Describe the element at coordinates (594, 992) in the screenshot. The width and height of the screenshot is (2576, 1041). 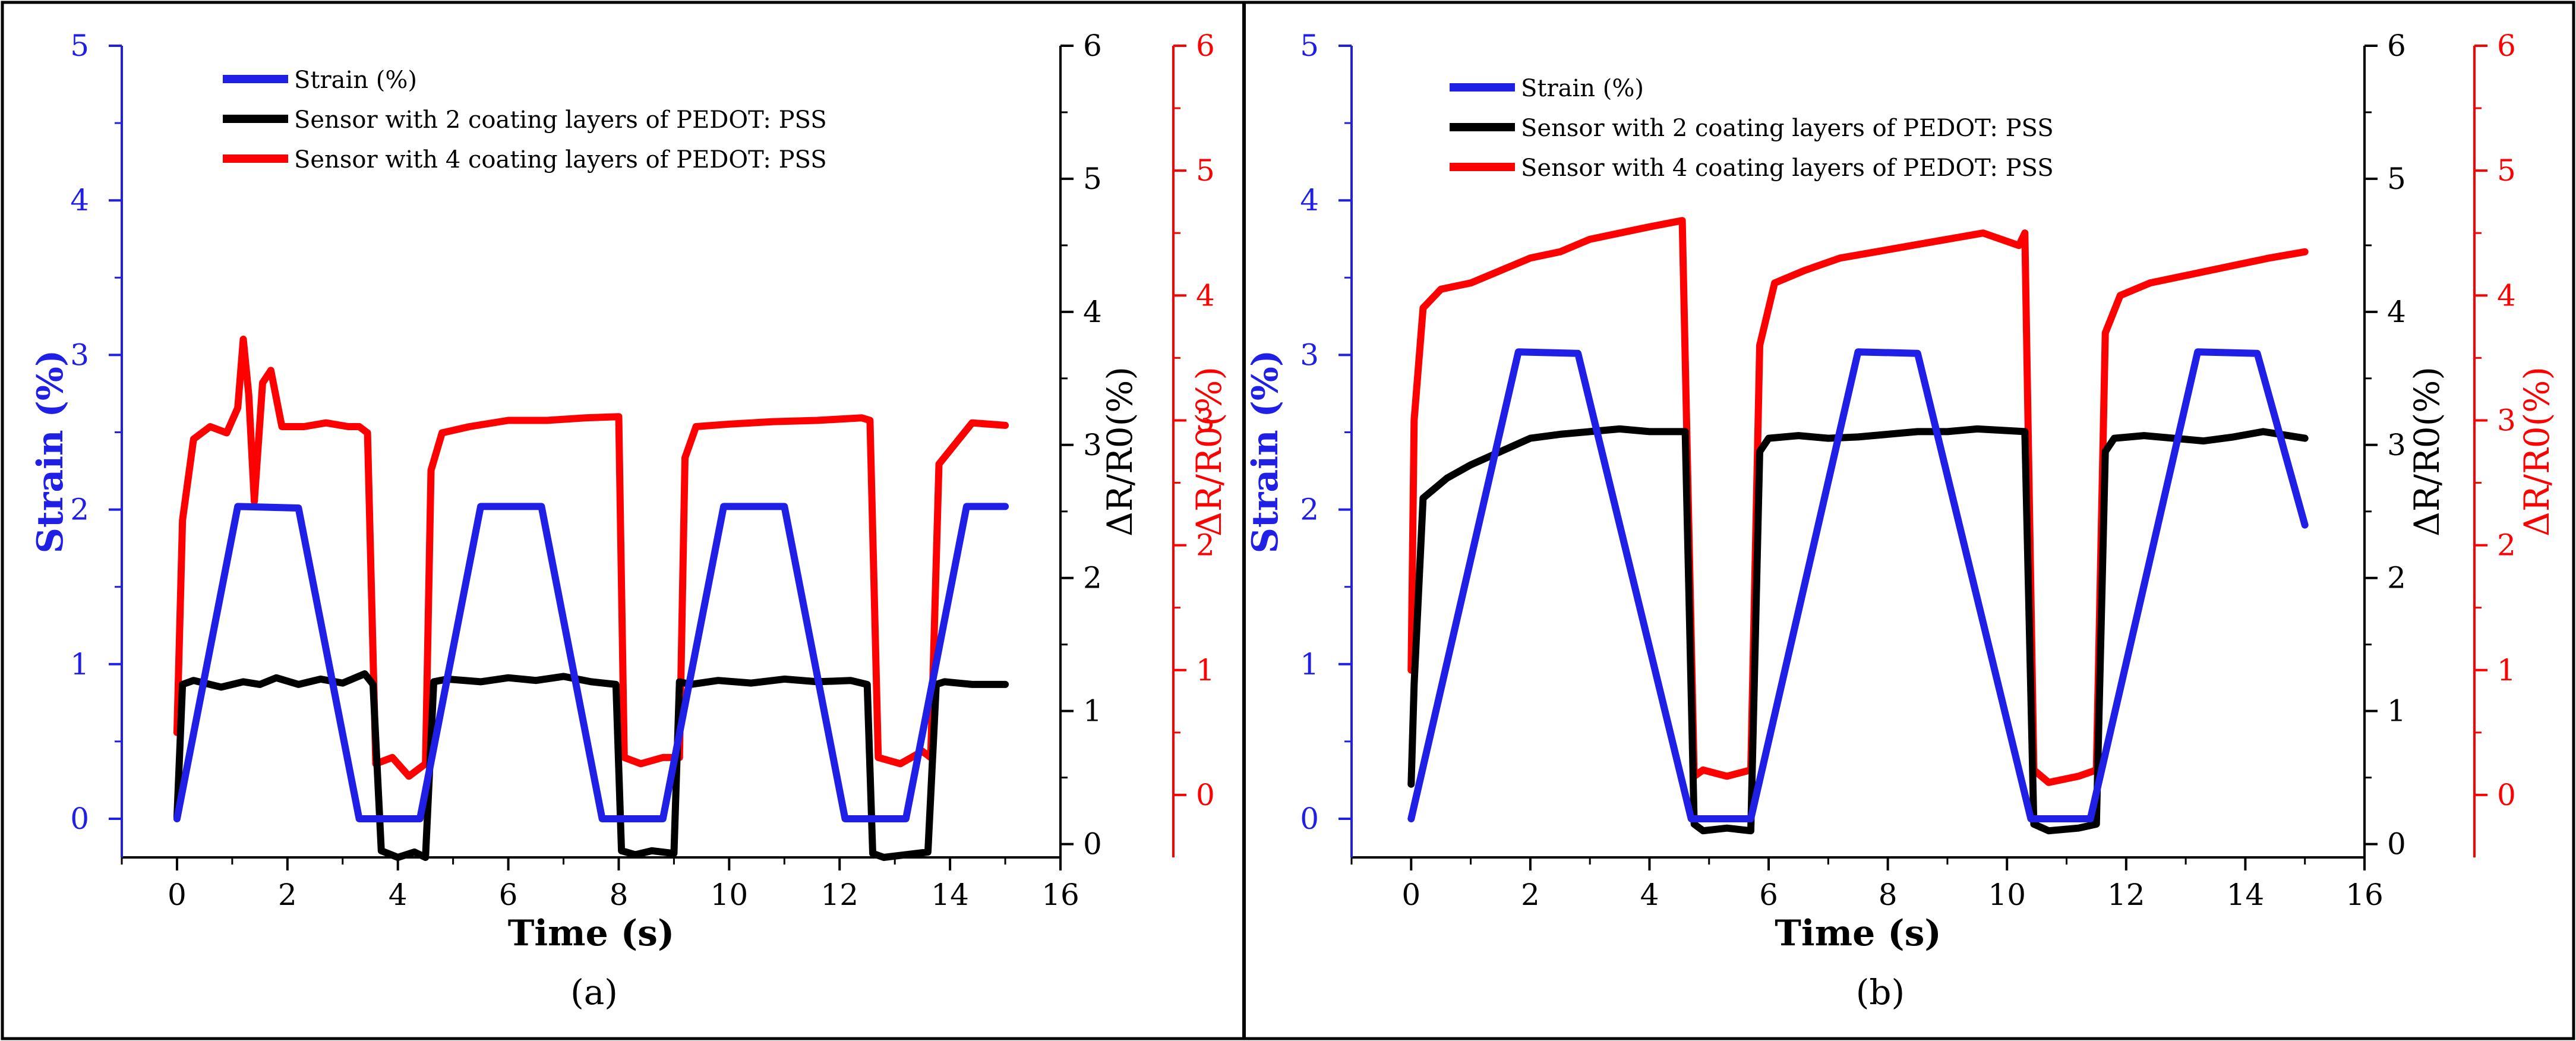
I see `panel-label: (a)` at that location.